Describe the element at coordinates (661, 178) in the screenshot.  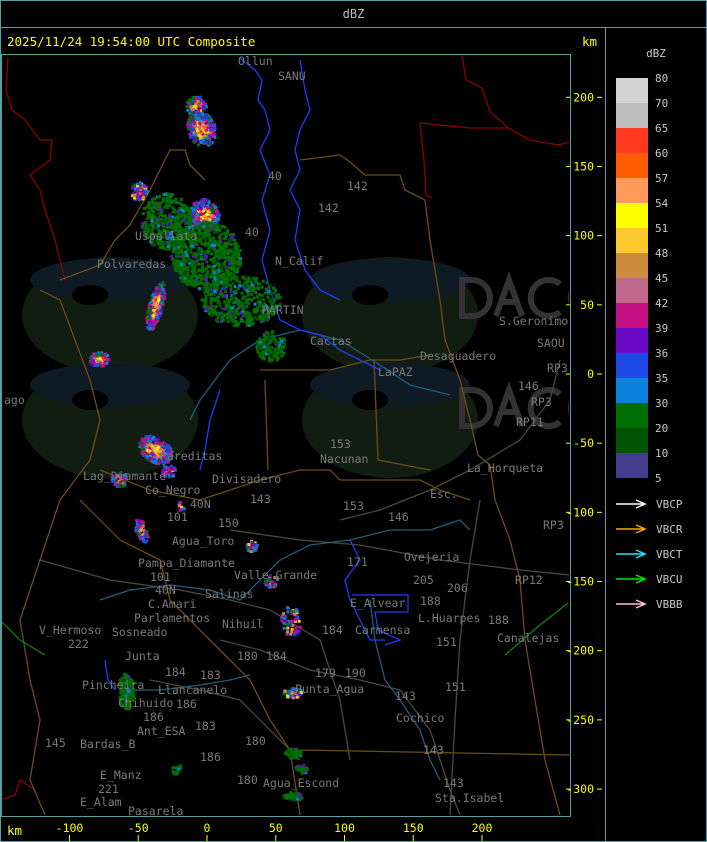
I see `colorbar-label: 57` at that location.